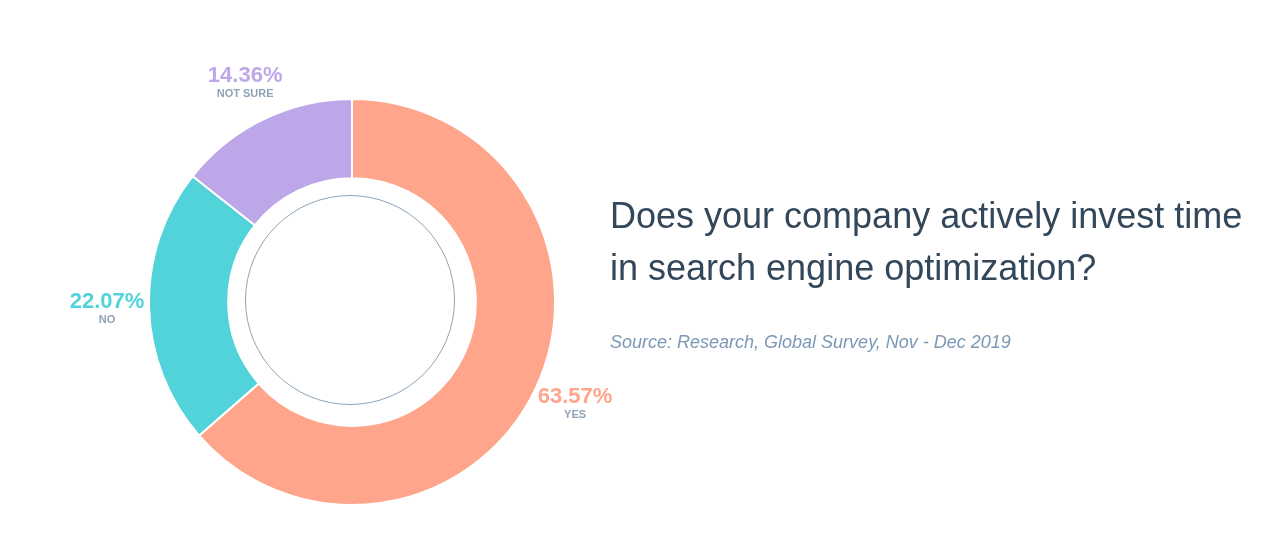 The height and width of the screenshot is (549, 1288). I want to click on slice-label: NO, so click(107, 319).